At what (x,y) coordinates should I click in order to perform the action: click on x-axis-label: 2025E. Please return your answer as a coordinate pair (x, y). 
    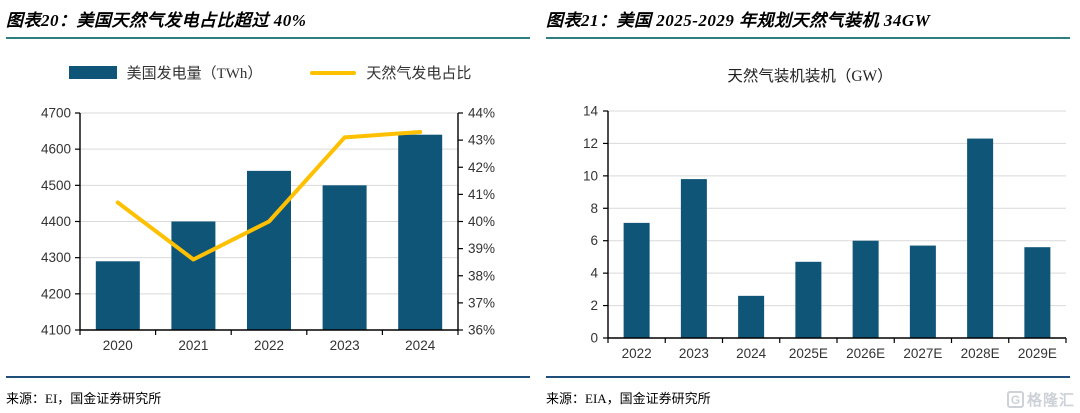
    Looking at the image, I should click on (808, 353).